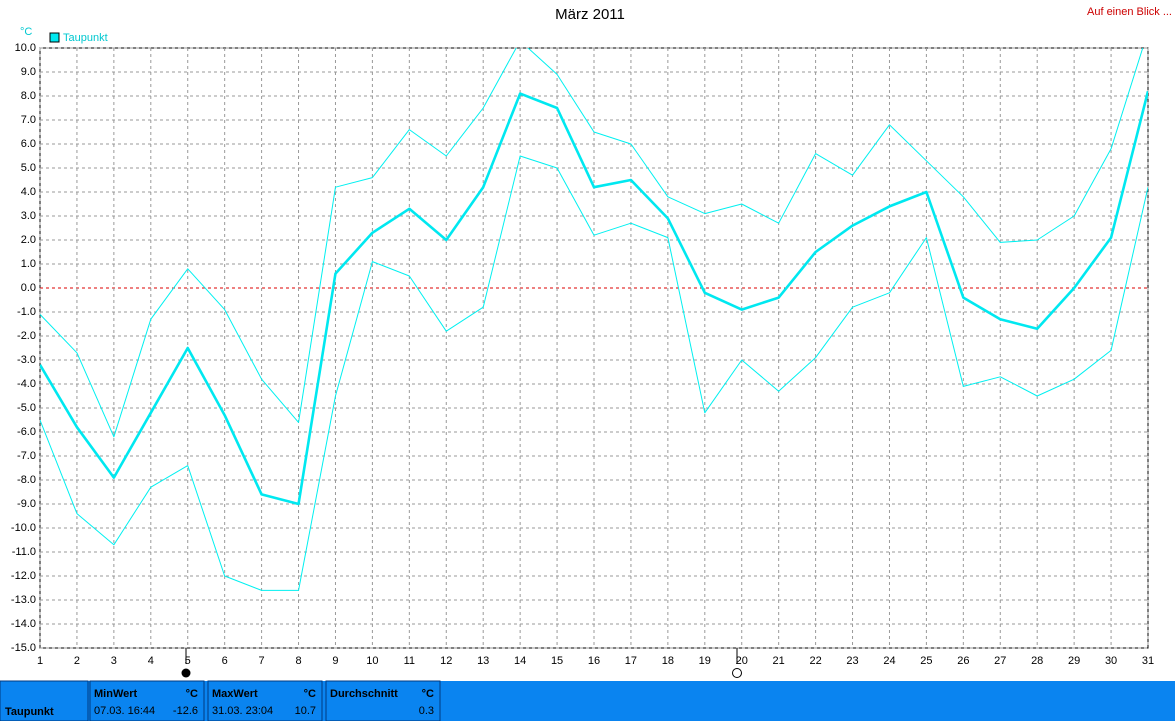 Image resolution: width=1175 pixels, height=721 pixels. What do you see at coordinates (23, 648) in the screenshot?
I see `y-tick-label: -15.0` at bounding box center [23, 648].